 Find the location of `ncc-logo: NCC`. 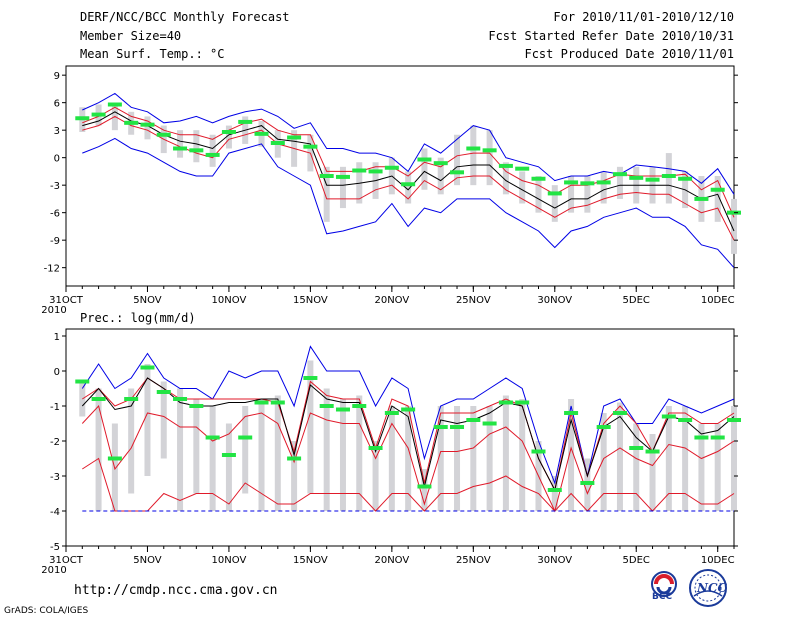

ncc-logo: NCC is located at coordinates (708, 588).